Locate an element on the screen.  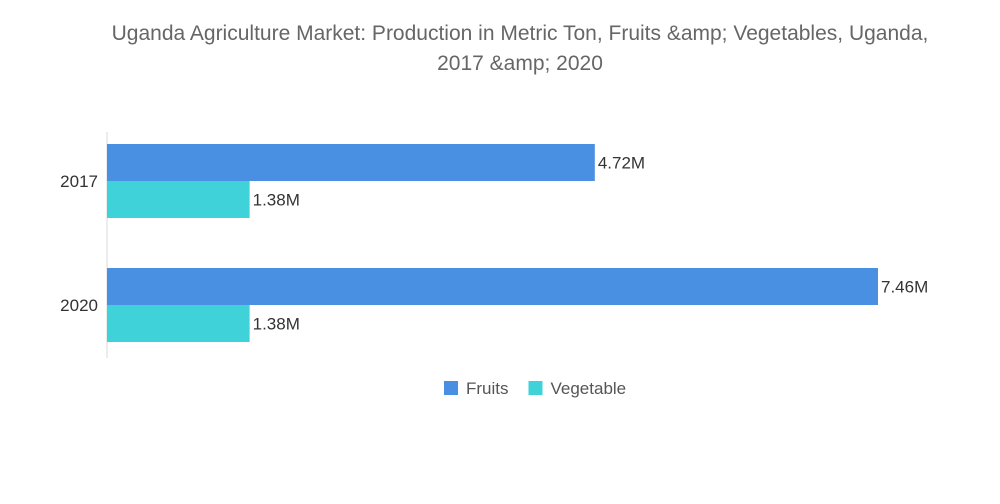
legend-swatch-fruits is located at coordinates (451, 388).